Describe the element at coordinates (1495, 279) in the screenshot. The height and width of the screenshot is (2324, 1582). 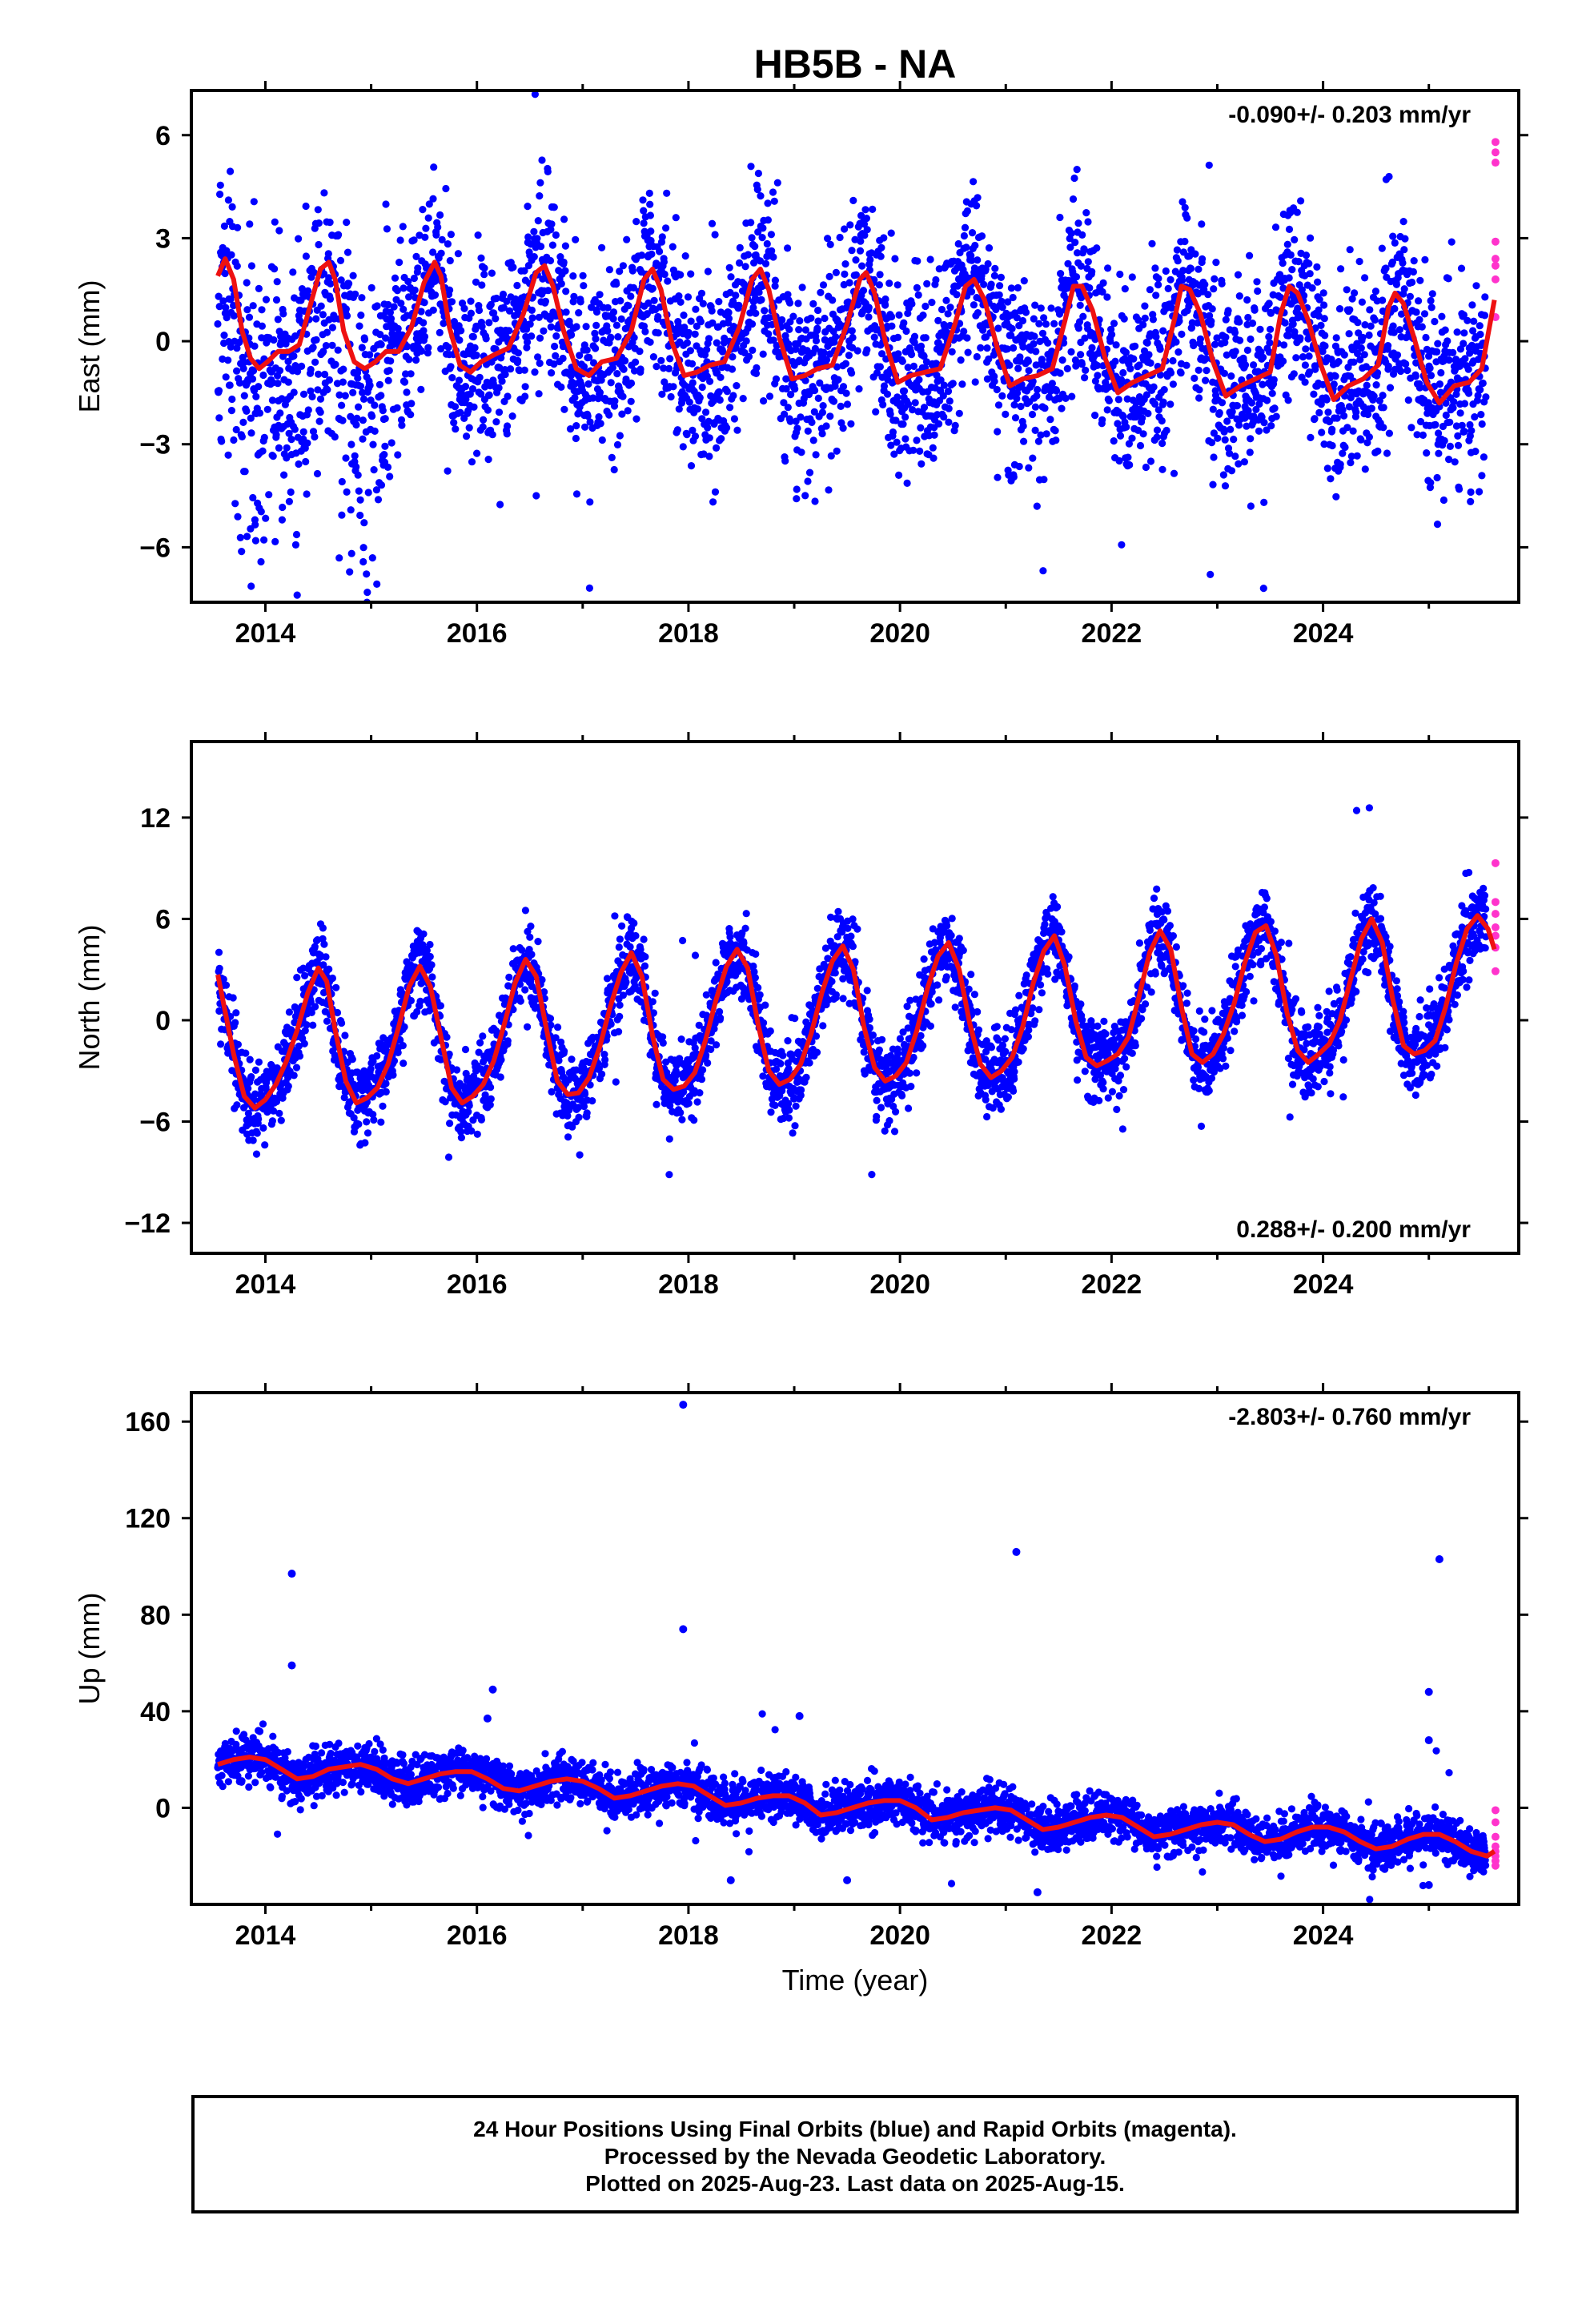
I see `rapid-orbit-point` at that location.